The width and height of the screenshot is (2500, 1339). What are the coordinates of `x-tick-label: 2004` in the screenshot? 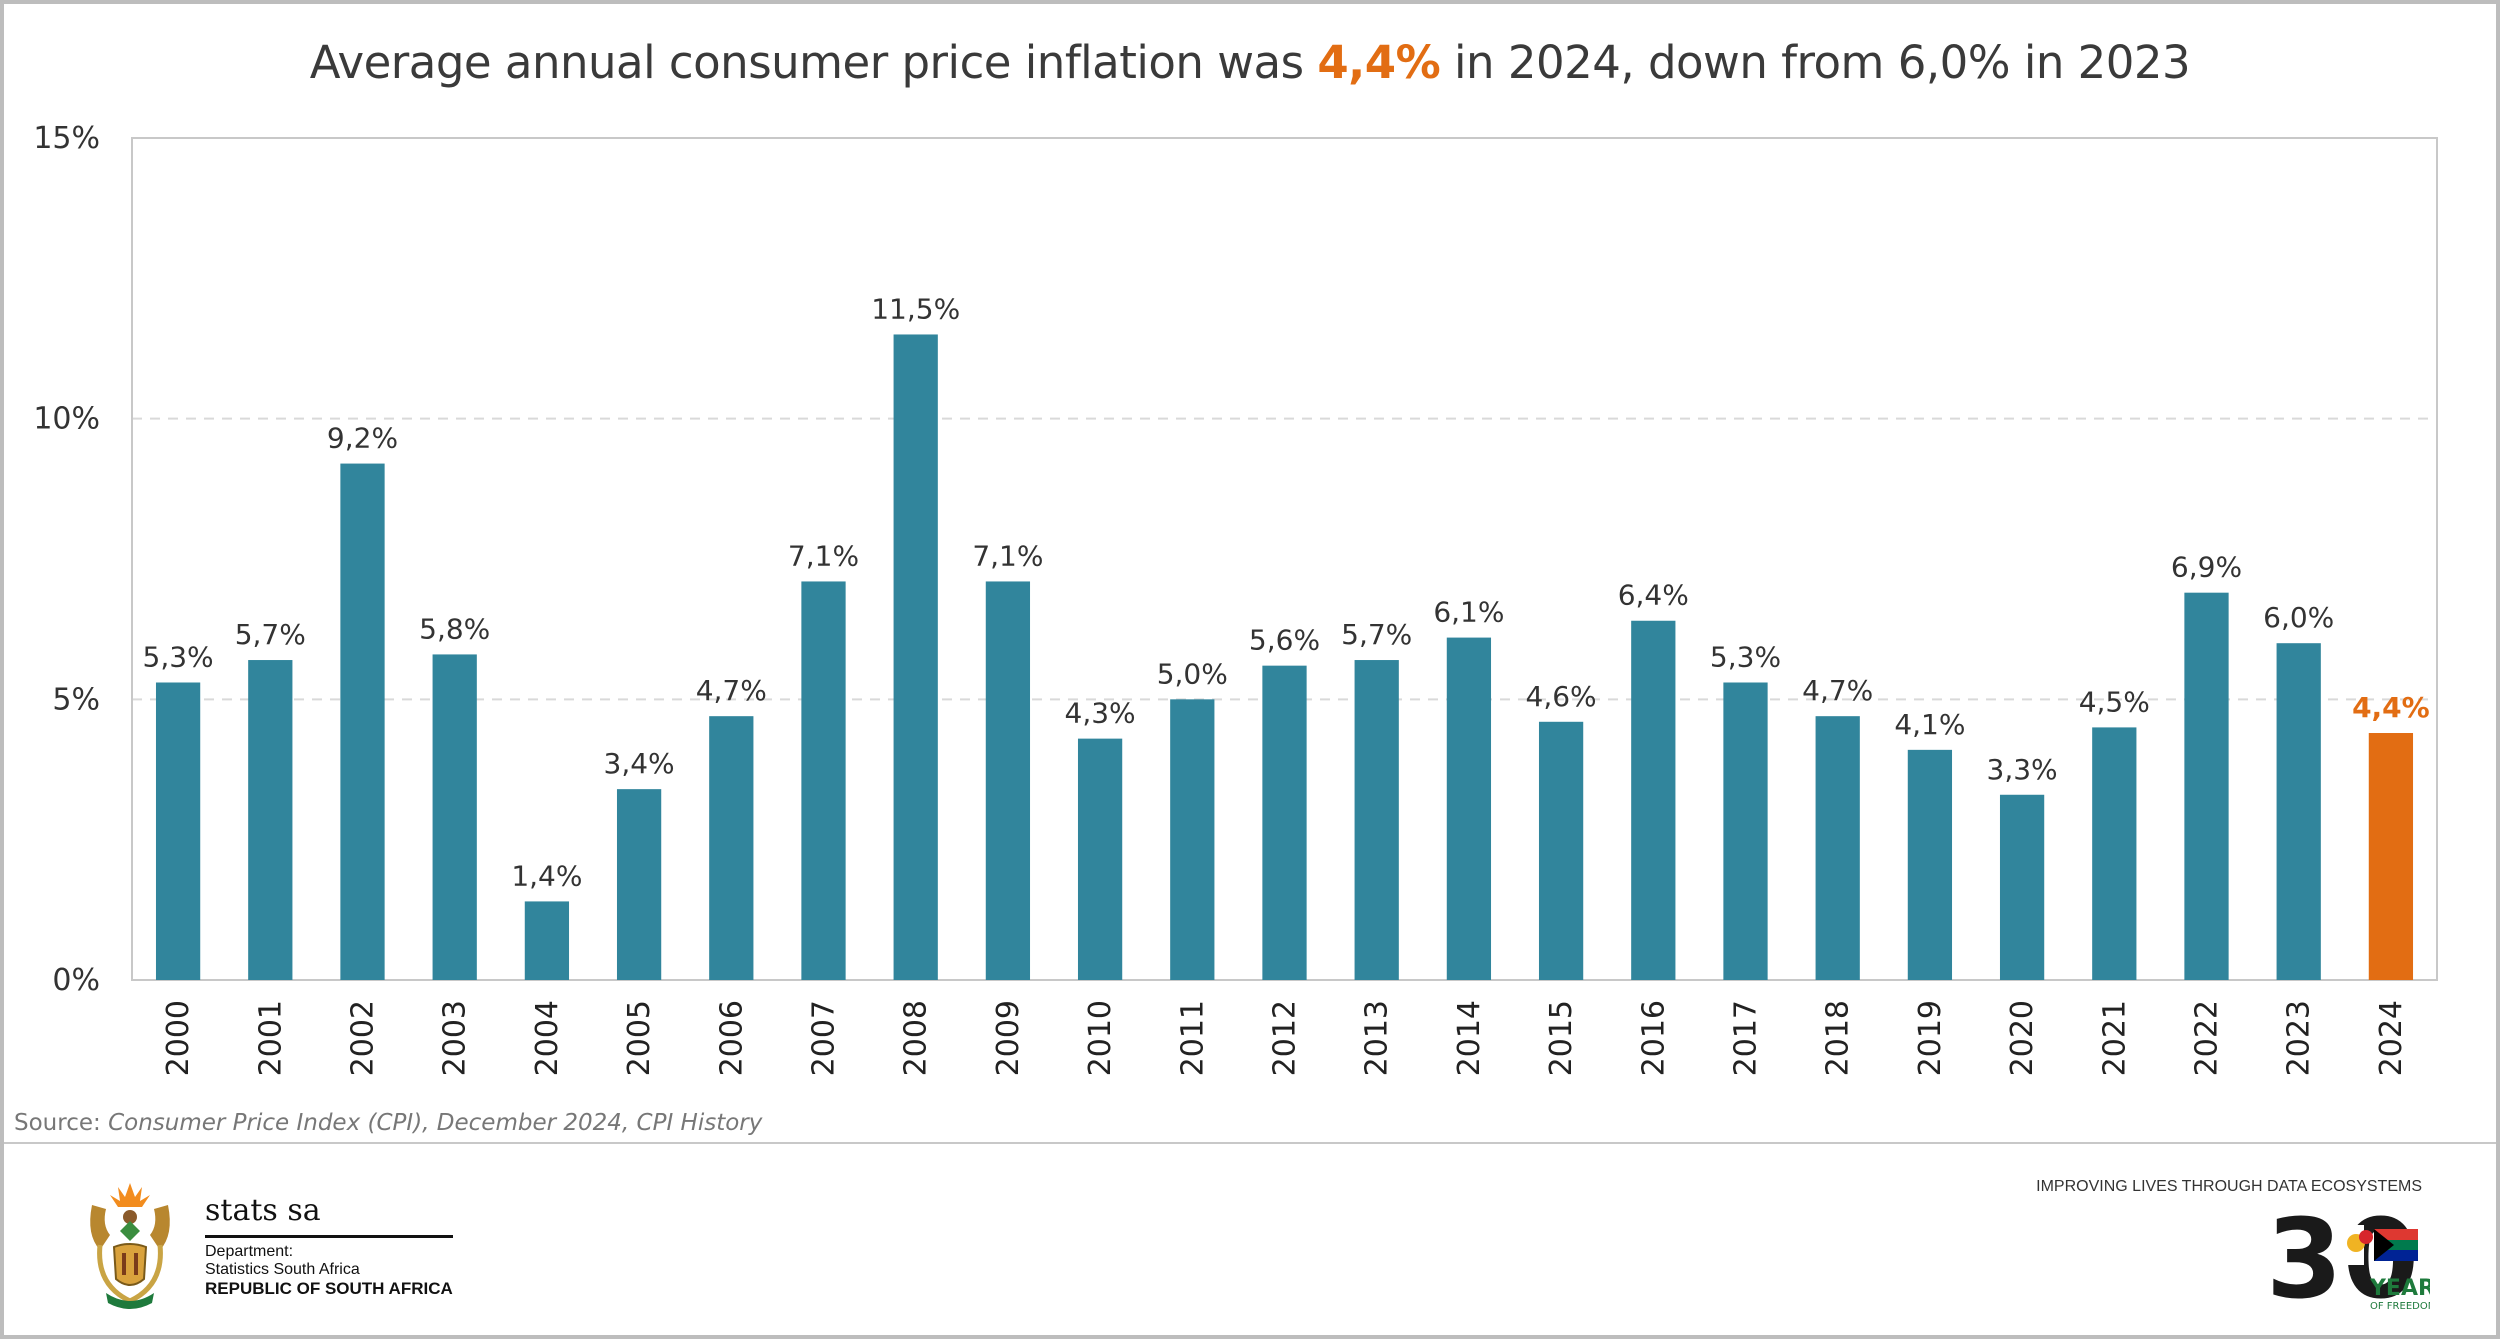 It's located at (547, 1038).